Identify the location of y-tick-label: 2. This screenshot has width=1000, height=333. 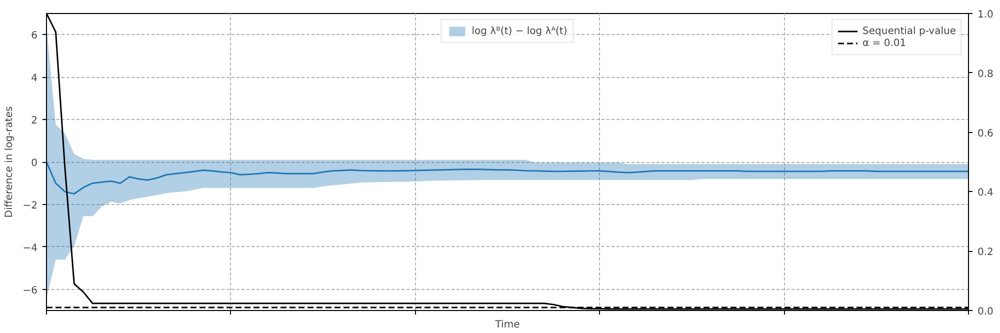
(34, 121).